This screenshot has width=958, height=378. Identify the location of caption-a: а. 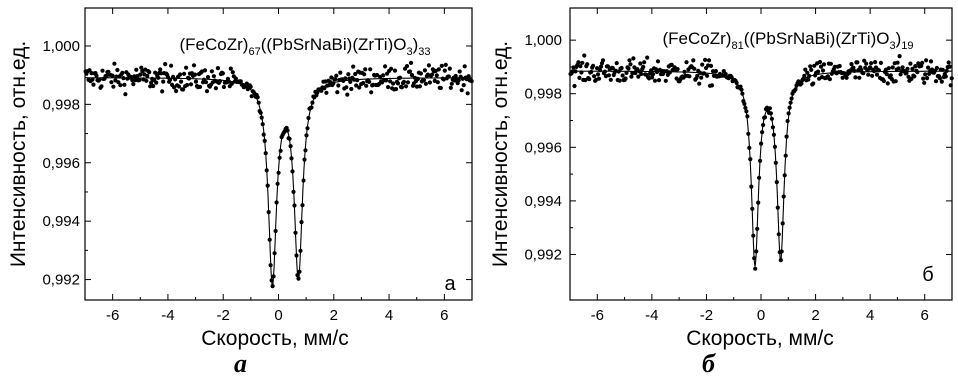
(240, 363).